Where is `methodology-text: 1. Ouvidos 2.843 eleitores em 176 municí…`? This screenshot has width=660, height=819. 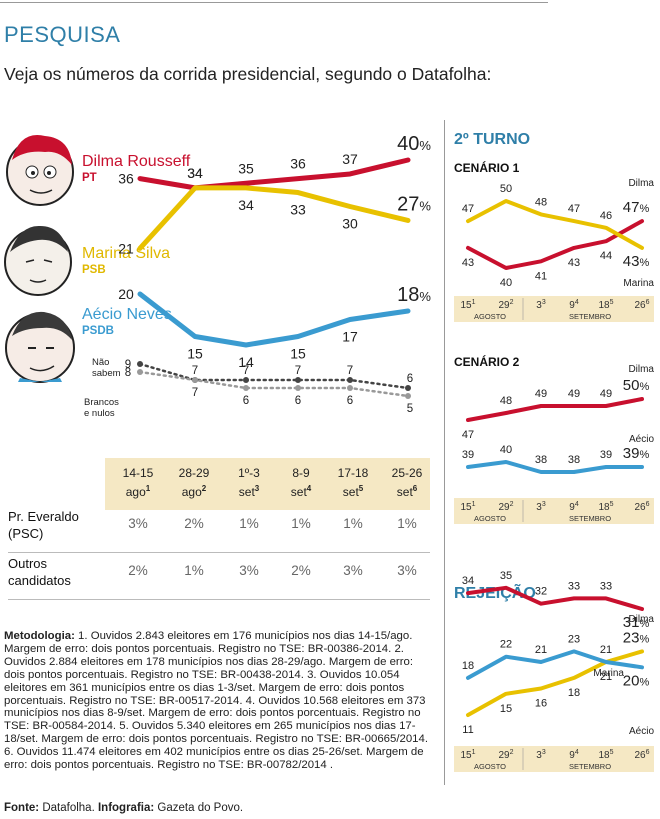
methodology-text: 1. Ouvidos 2.843 eleitores em 176 municí… is located at coordinates (216, 701).